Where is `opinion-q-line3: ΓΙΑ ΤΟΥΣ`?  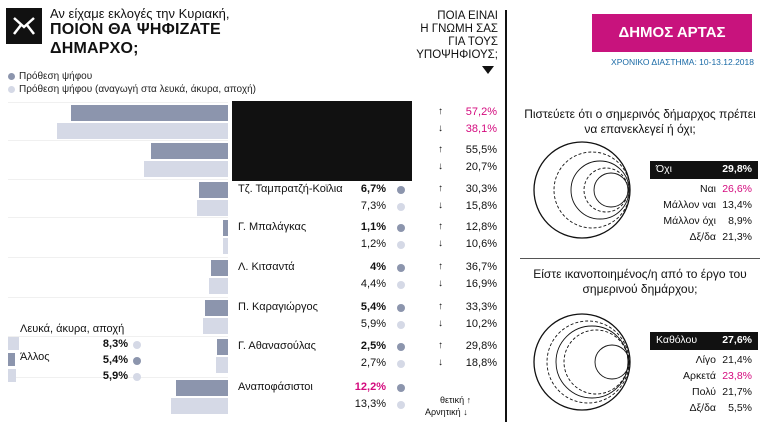
opinion-q-line3: ΓΙΑ ΤΟΥΣ is located at coordinates (473, 42).